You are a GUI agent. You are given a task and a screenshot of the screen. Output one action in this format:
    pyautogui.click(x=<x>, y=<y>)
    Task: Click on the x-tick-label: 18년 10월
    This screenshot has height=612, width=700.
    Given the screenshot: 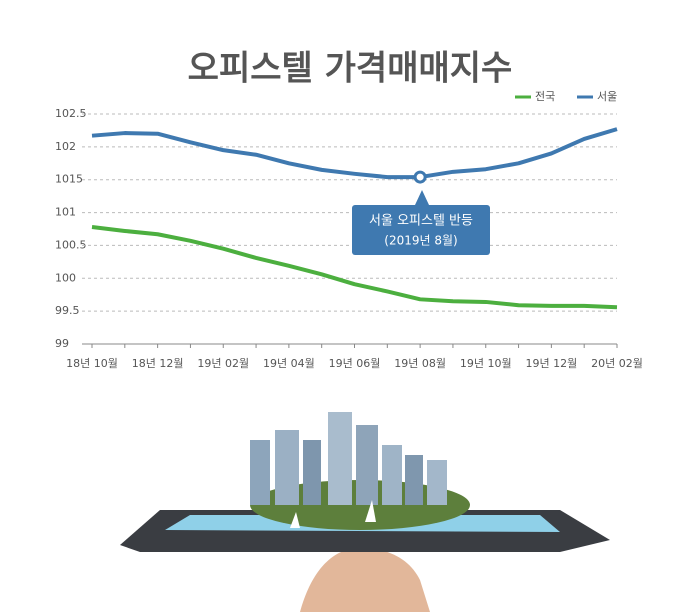 What is the action you would take?
    pyautogui.click(x=92, y=363)
    